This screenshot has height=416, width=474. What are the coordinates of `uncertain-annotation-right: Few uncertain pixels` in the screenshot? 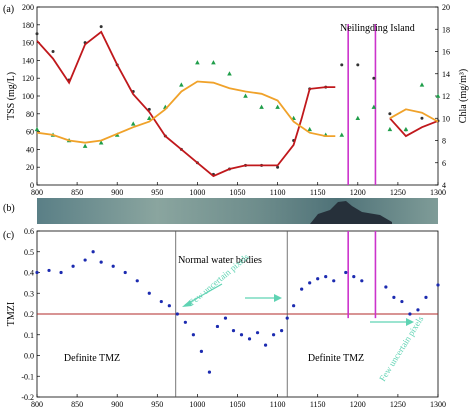 It's located at (398, 348).